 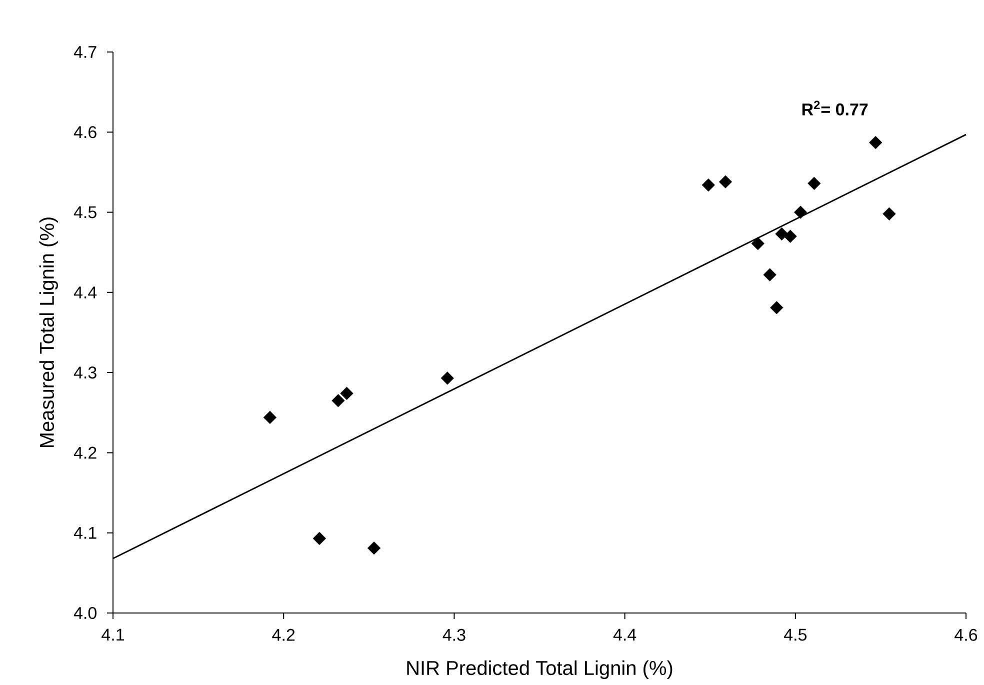 What do you see at coordinates (85, 372) in the screenshot?
I see `y-tick-label: 4.3` at bounding box center [85, 372].